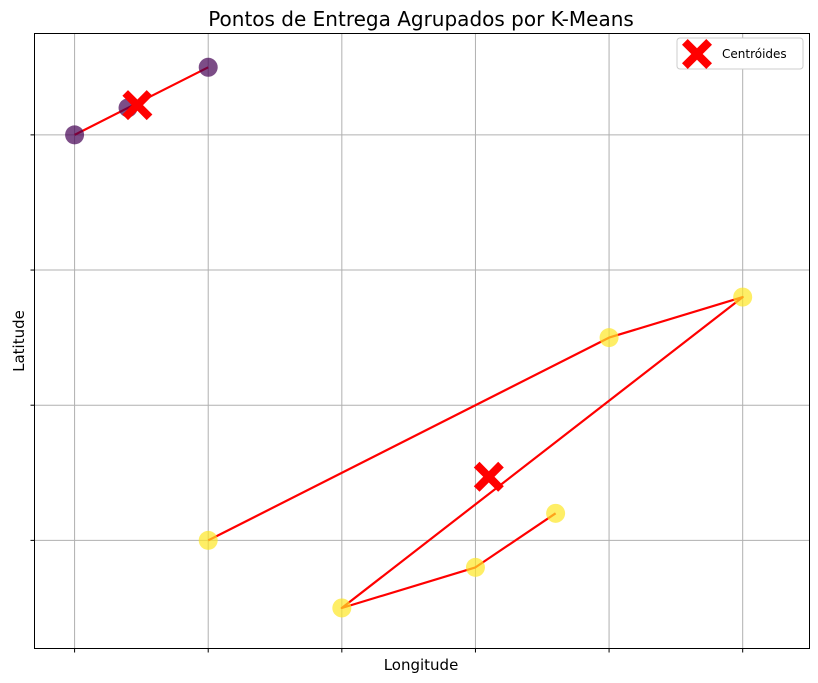  I want to click on y-axis-label: Latitude, so click(19, 341).